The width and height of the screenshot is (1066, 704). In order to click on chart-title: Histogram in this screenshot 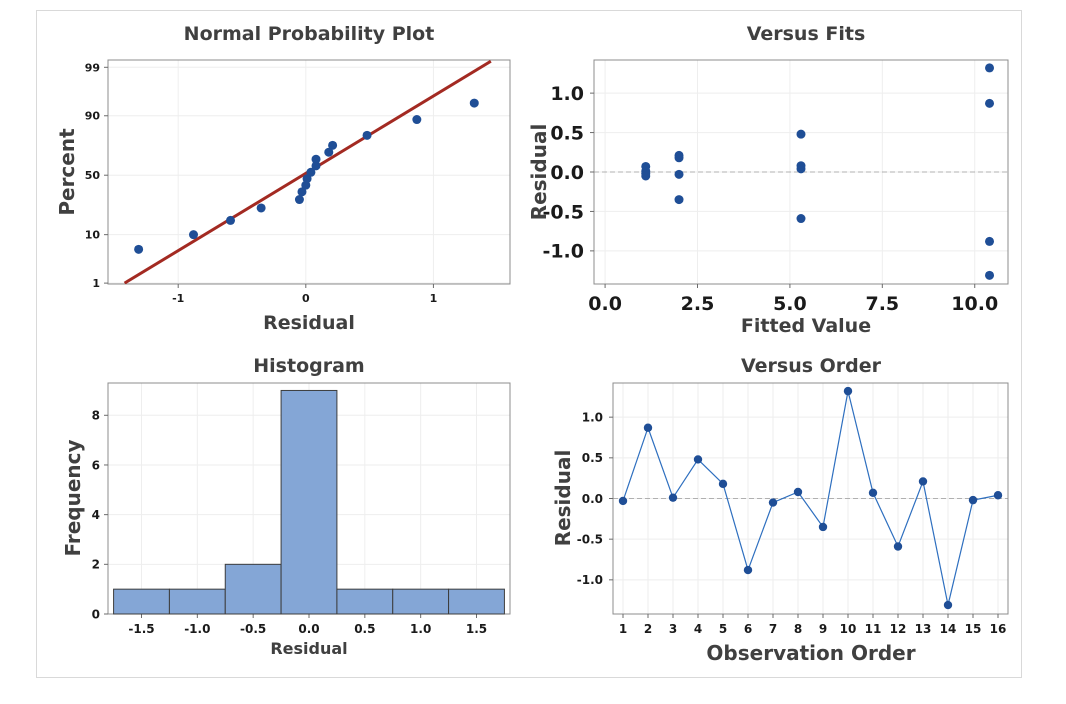, I will do `click(308, 366)`.